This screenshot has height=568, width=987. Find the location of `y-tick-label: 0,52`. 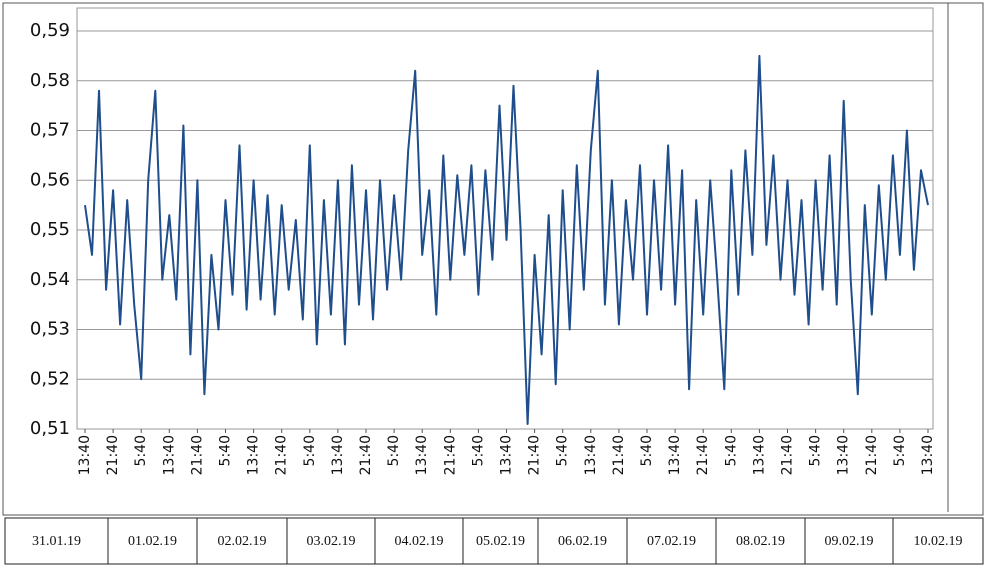

y-tick-label: 0,52 is located at coordinates (50, 378).